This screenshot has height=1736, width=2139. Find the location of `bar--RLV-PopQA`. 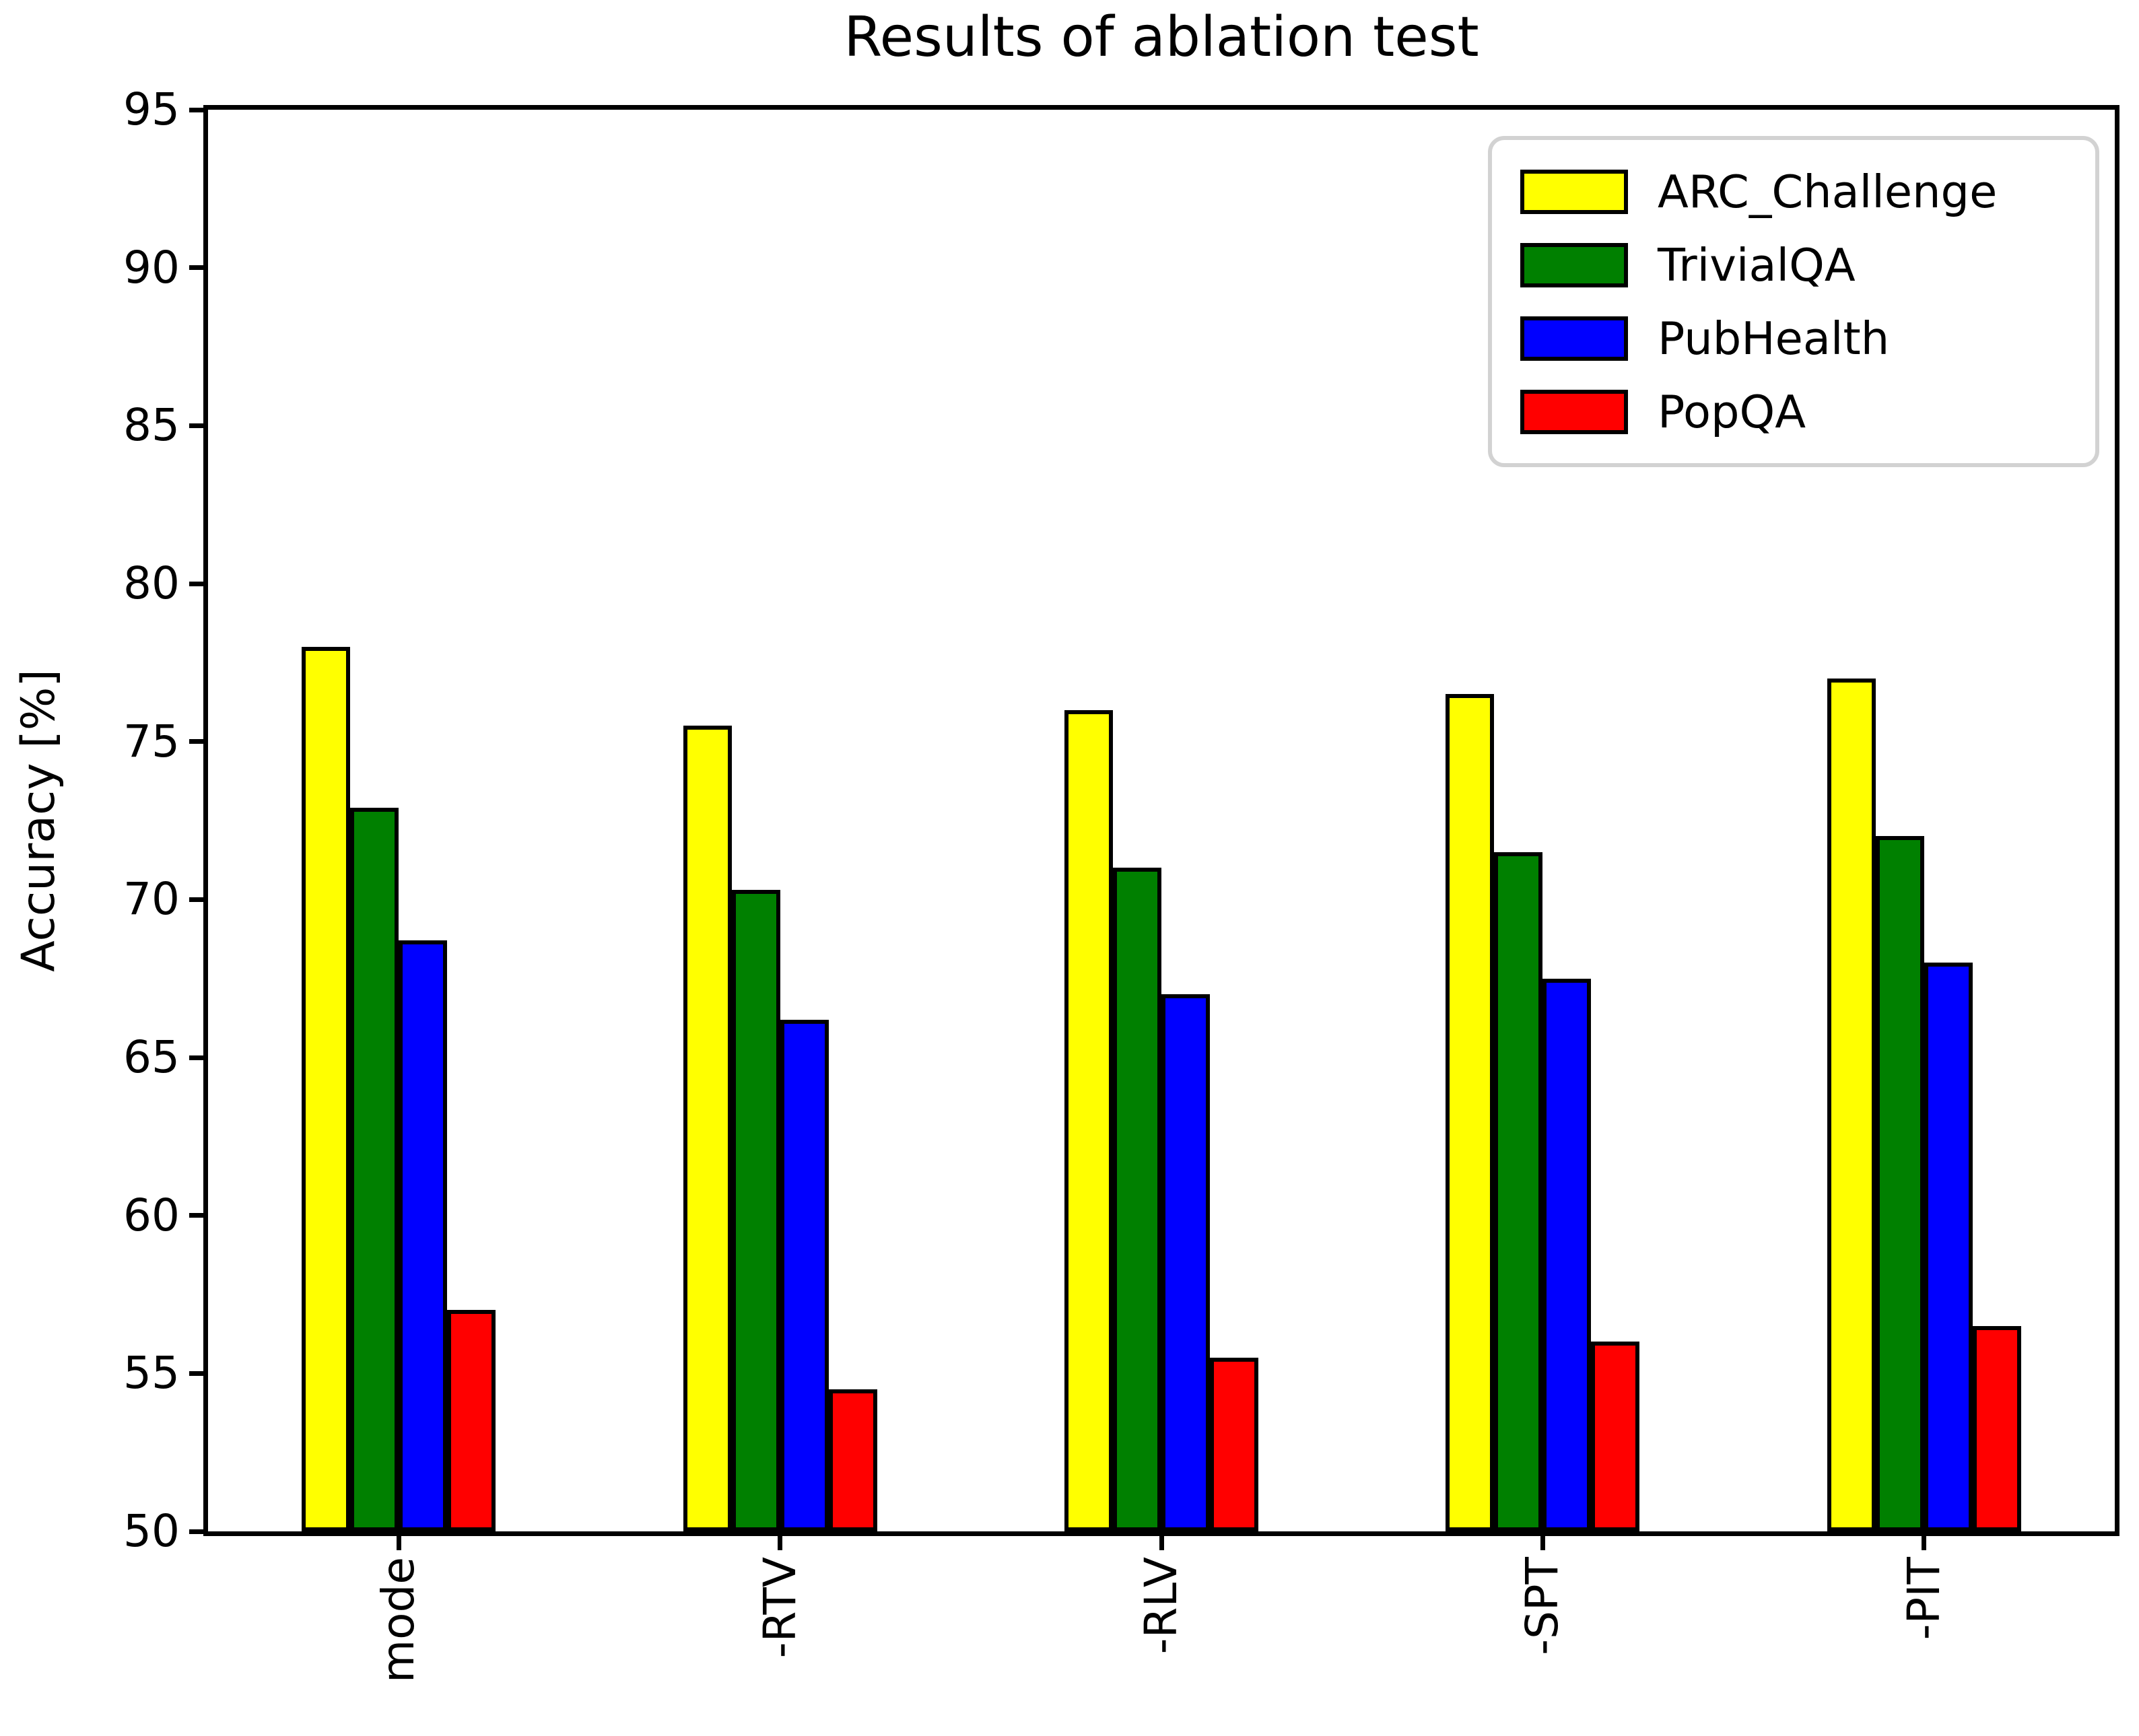

bar--RLV-PopQA is located at coordinates (1234, 1444).